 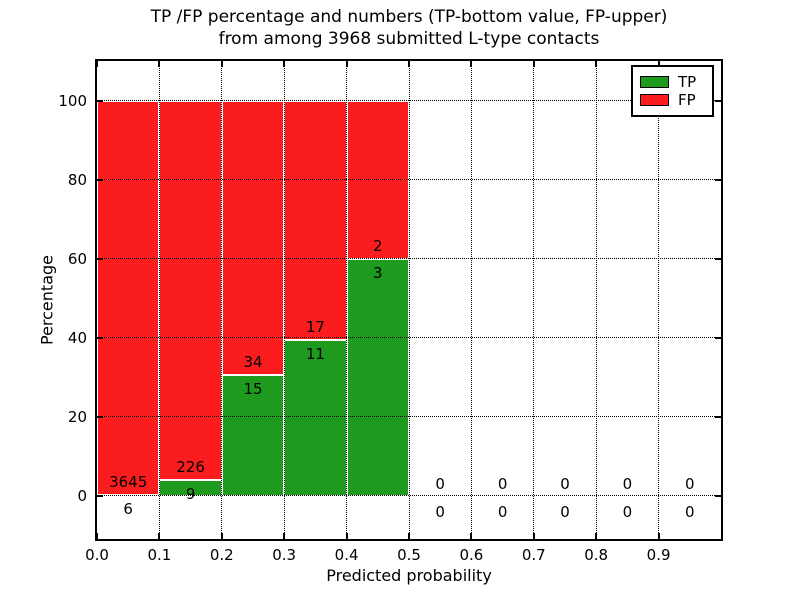 What do you see at coordinates (77, 337) in the screenshot?
I see `tick-label-y-40: 40` at bounding box center [77, 337].